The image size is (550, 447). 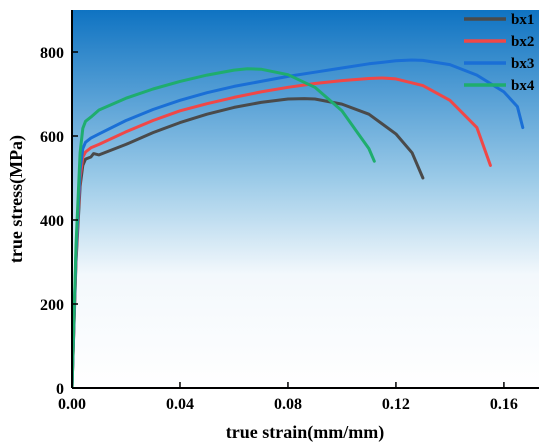 I want to click on y-tick-label: 400, so click(x=52, y=221).